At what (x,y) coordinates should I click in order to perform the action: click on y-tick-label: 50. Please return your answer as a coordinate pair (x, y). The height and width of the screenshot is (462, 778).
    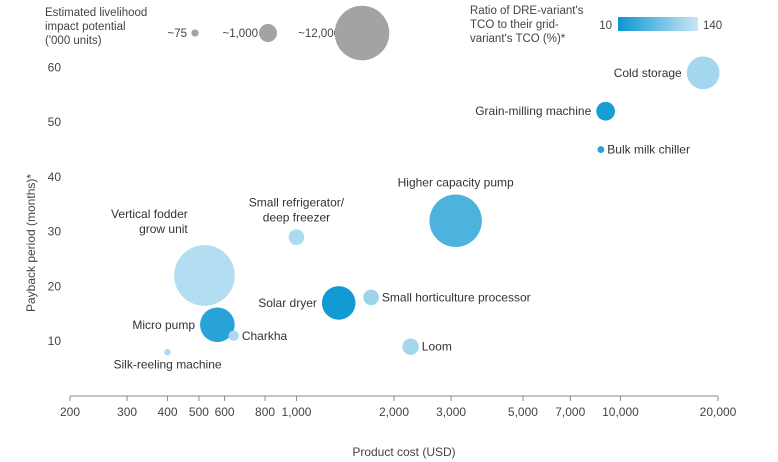
    Looking at the image, I should click on (55, 122).